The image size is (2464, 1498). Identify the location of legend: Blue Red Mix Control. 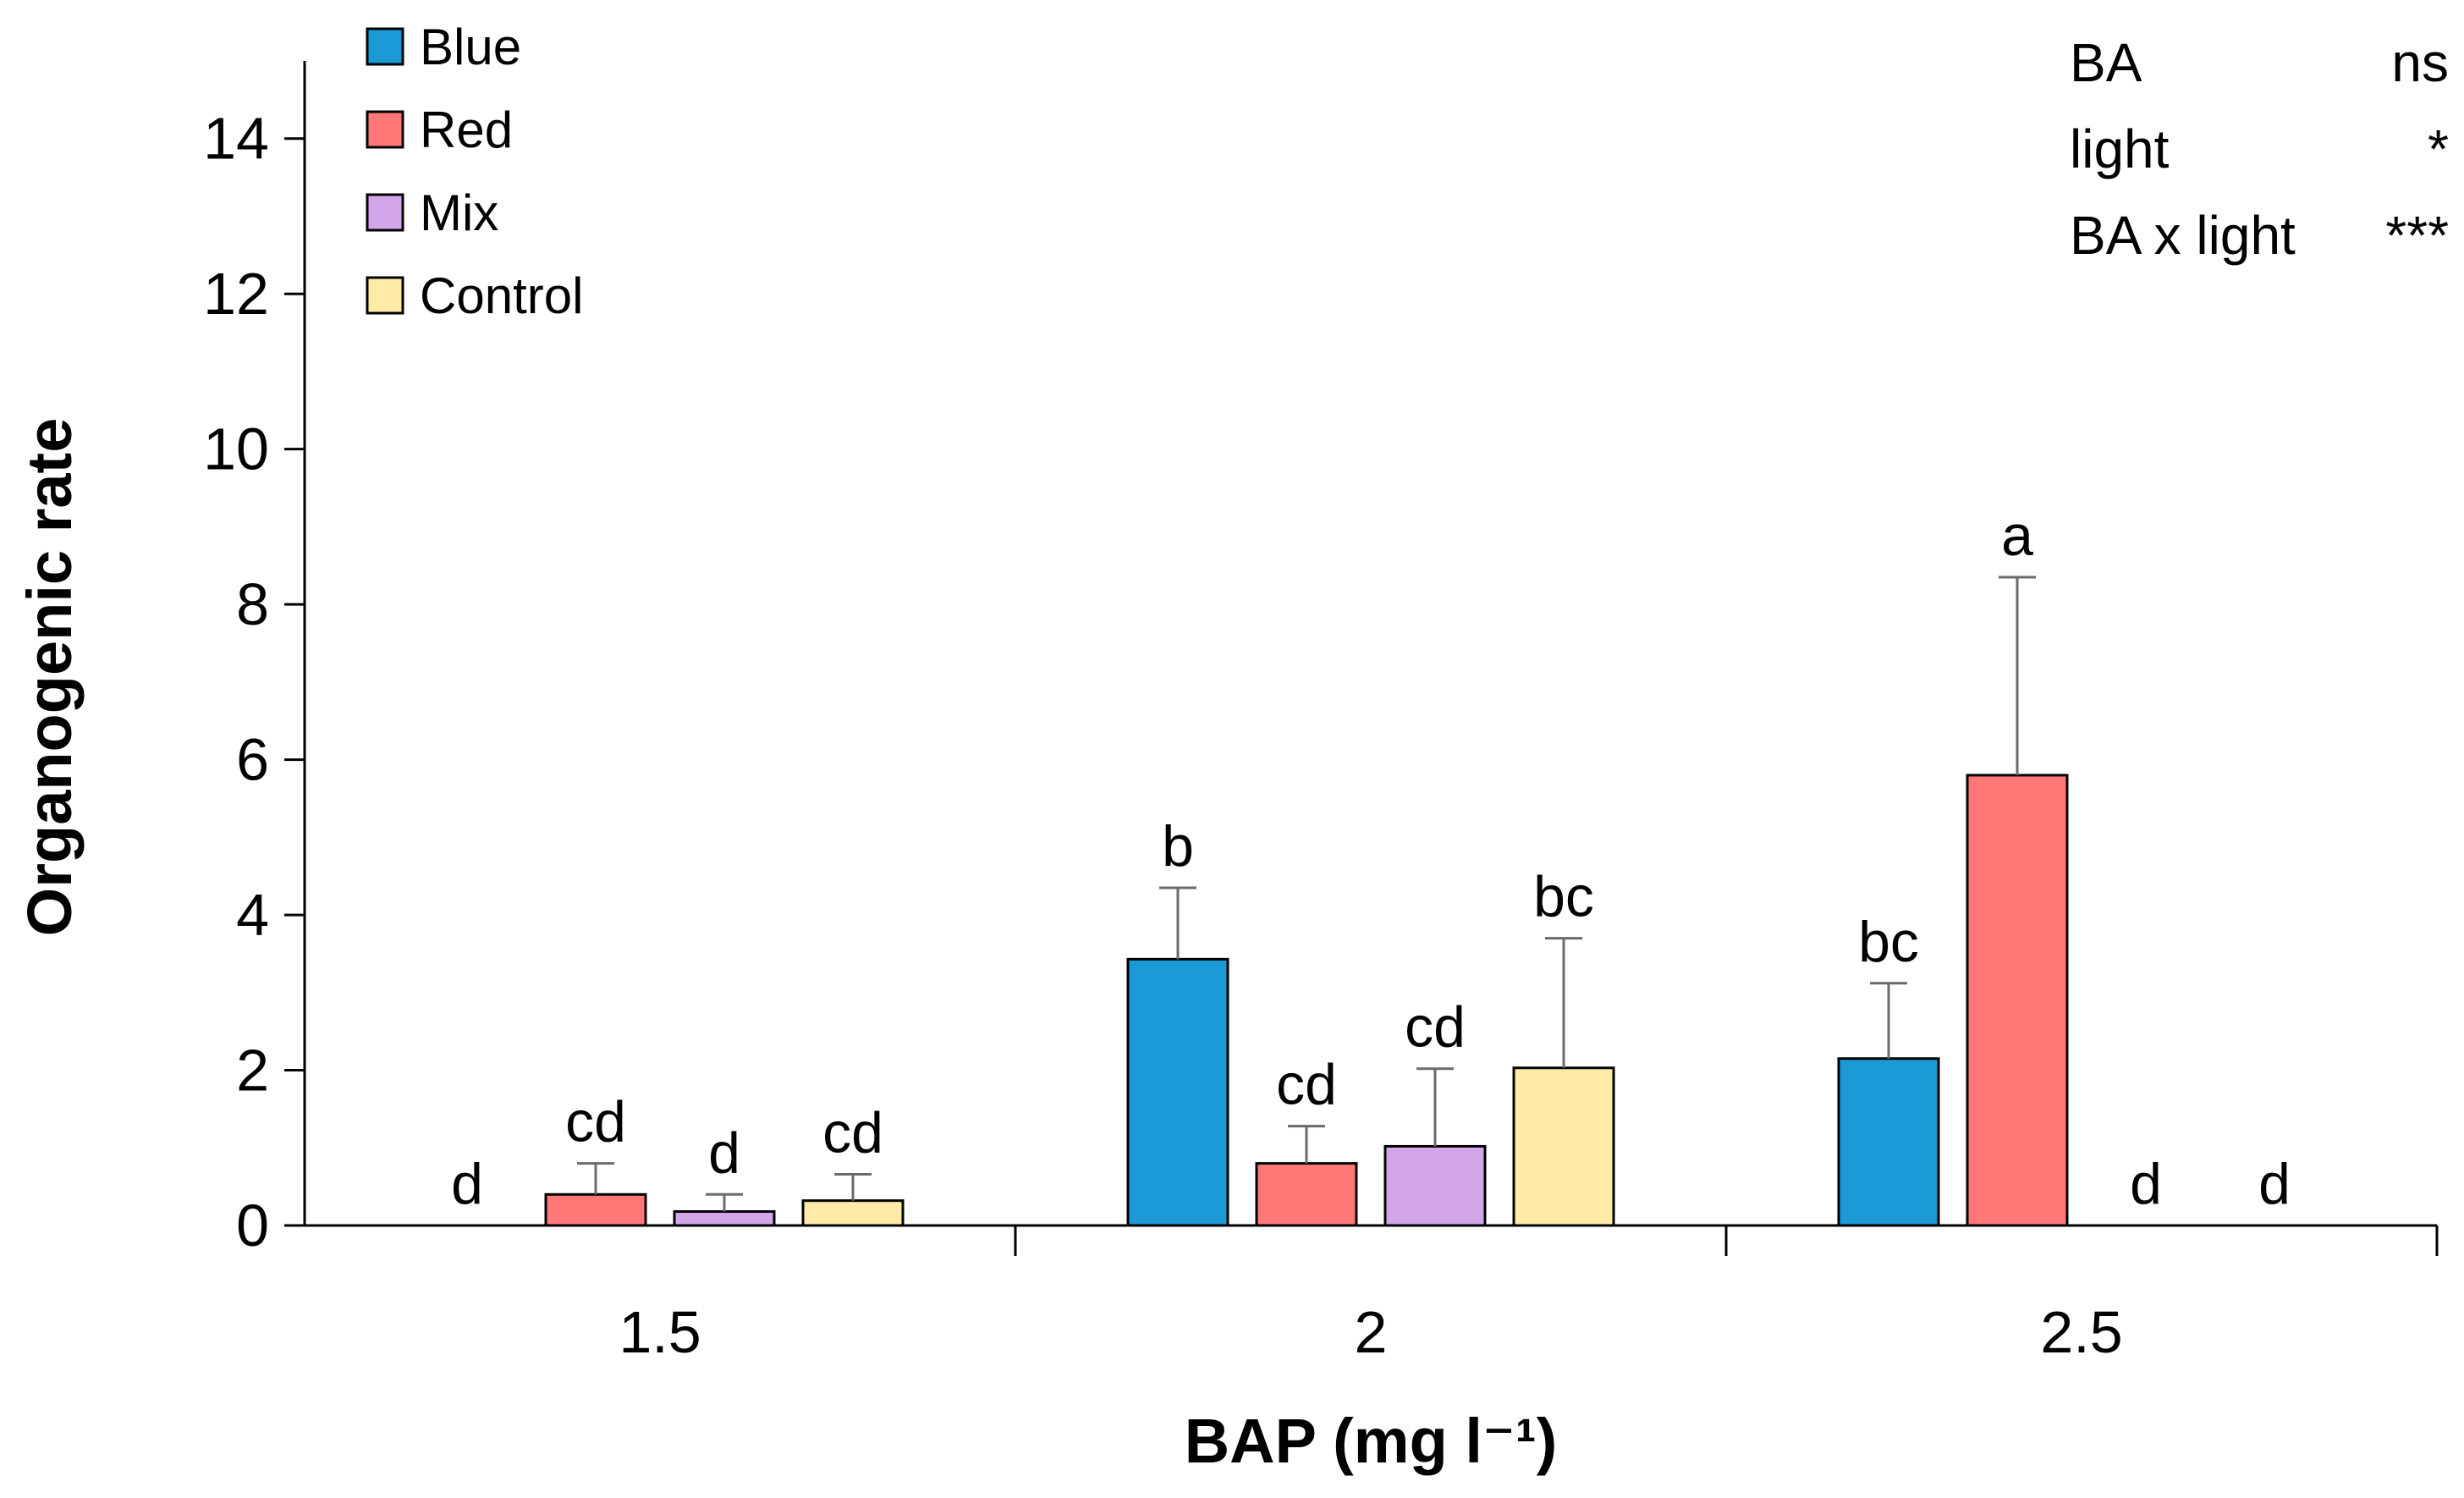
(474, 171).